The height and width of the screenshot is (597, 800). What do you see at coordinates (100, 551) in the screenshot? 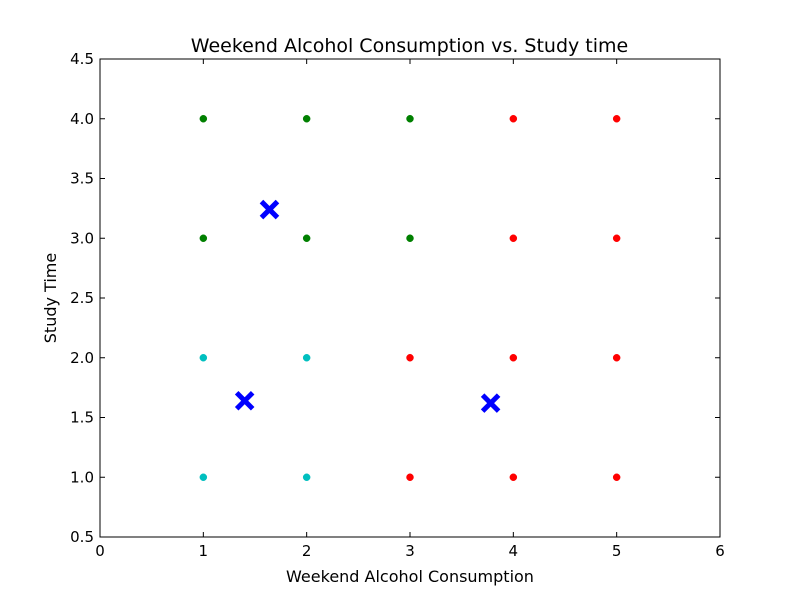
I see `x-tick-label: 0` at bounding box center [100, 551].